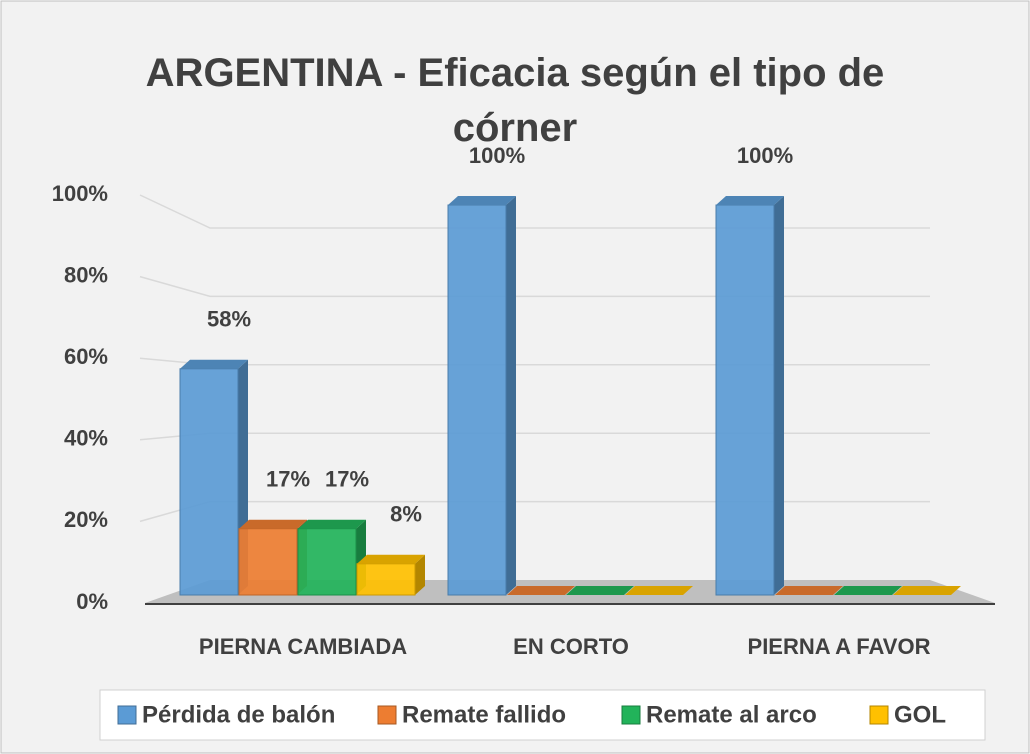 This screenshot has height=754, width=1030. What do you see at coordinates (86, 274) in the screenshot?
I see `y-tick-label: 80%` at bounding box center [86, 274].